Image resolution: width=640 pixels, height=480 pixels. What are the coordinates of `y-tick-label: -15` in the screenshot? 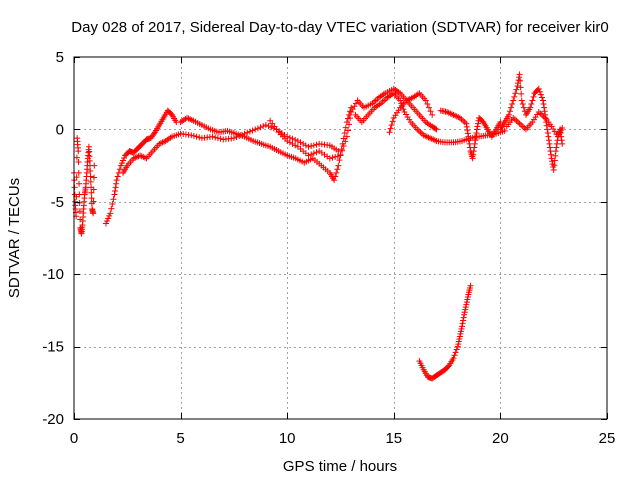 It's located at (53, 347).